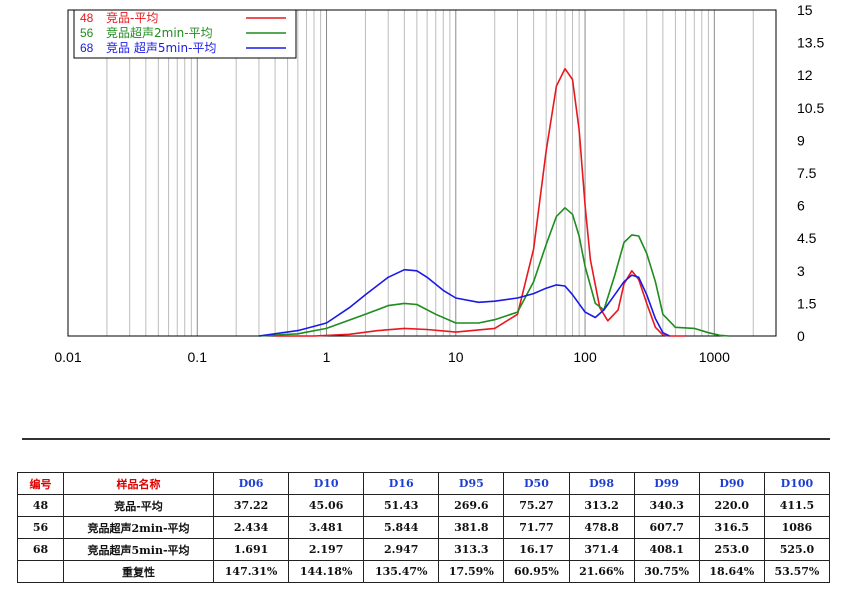 The height and width of the screenshot is (603, 855). What do you see at coordinates (471, 527) in the screenshot?
I see `table-cell: 381.8` at bounding box center [471, 527].